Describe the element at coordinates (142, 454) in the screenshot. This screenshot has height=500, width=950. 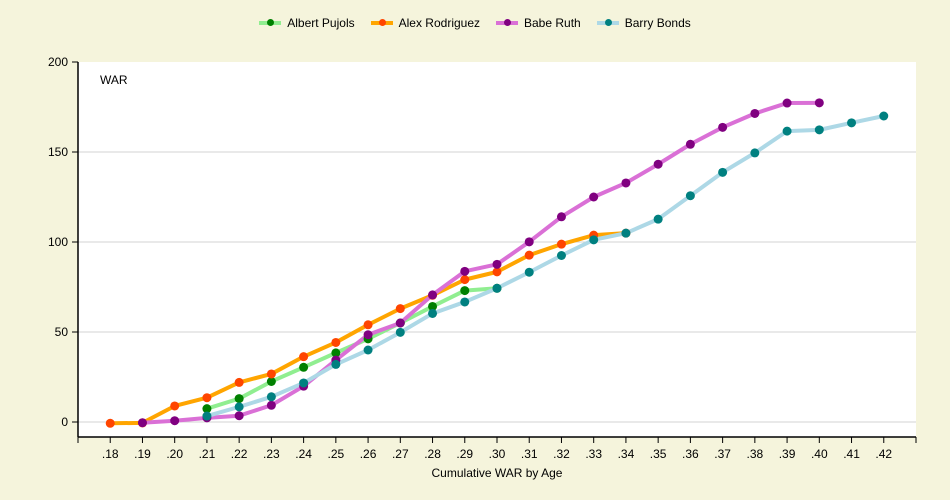
I see `x-tick-label: .19` at that location.